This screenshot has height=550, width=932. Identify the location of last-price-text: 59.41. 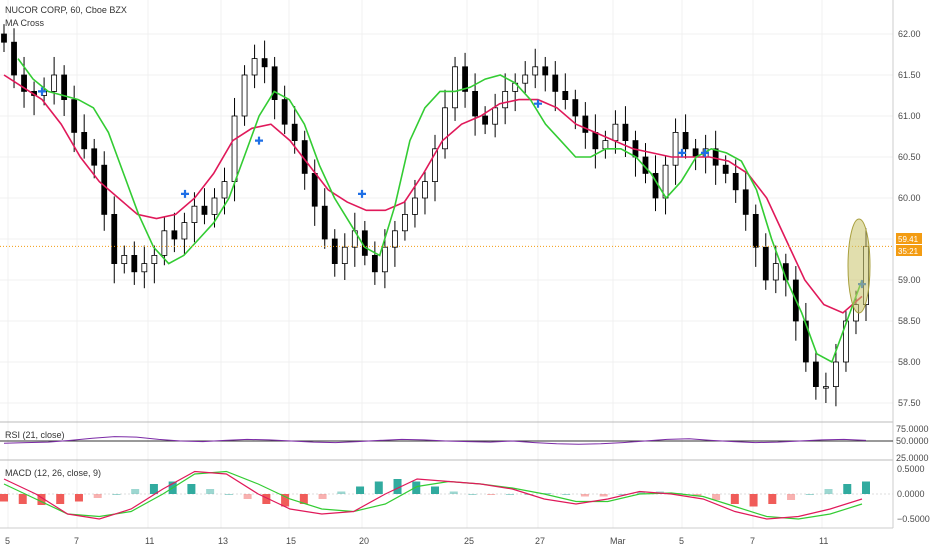
(908, 239).